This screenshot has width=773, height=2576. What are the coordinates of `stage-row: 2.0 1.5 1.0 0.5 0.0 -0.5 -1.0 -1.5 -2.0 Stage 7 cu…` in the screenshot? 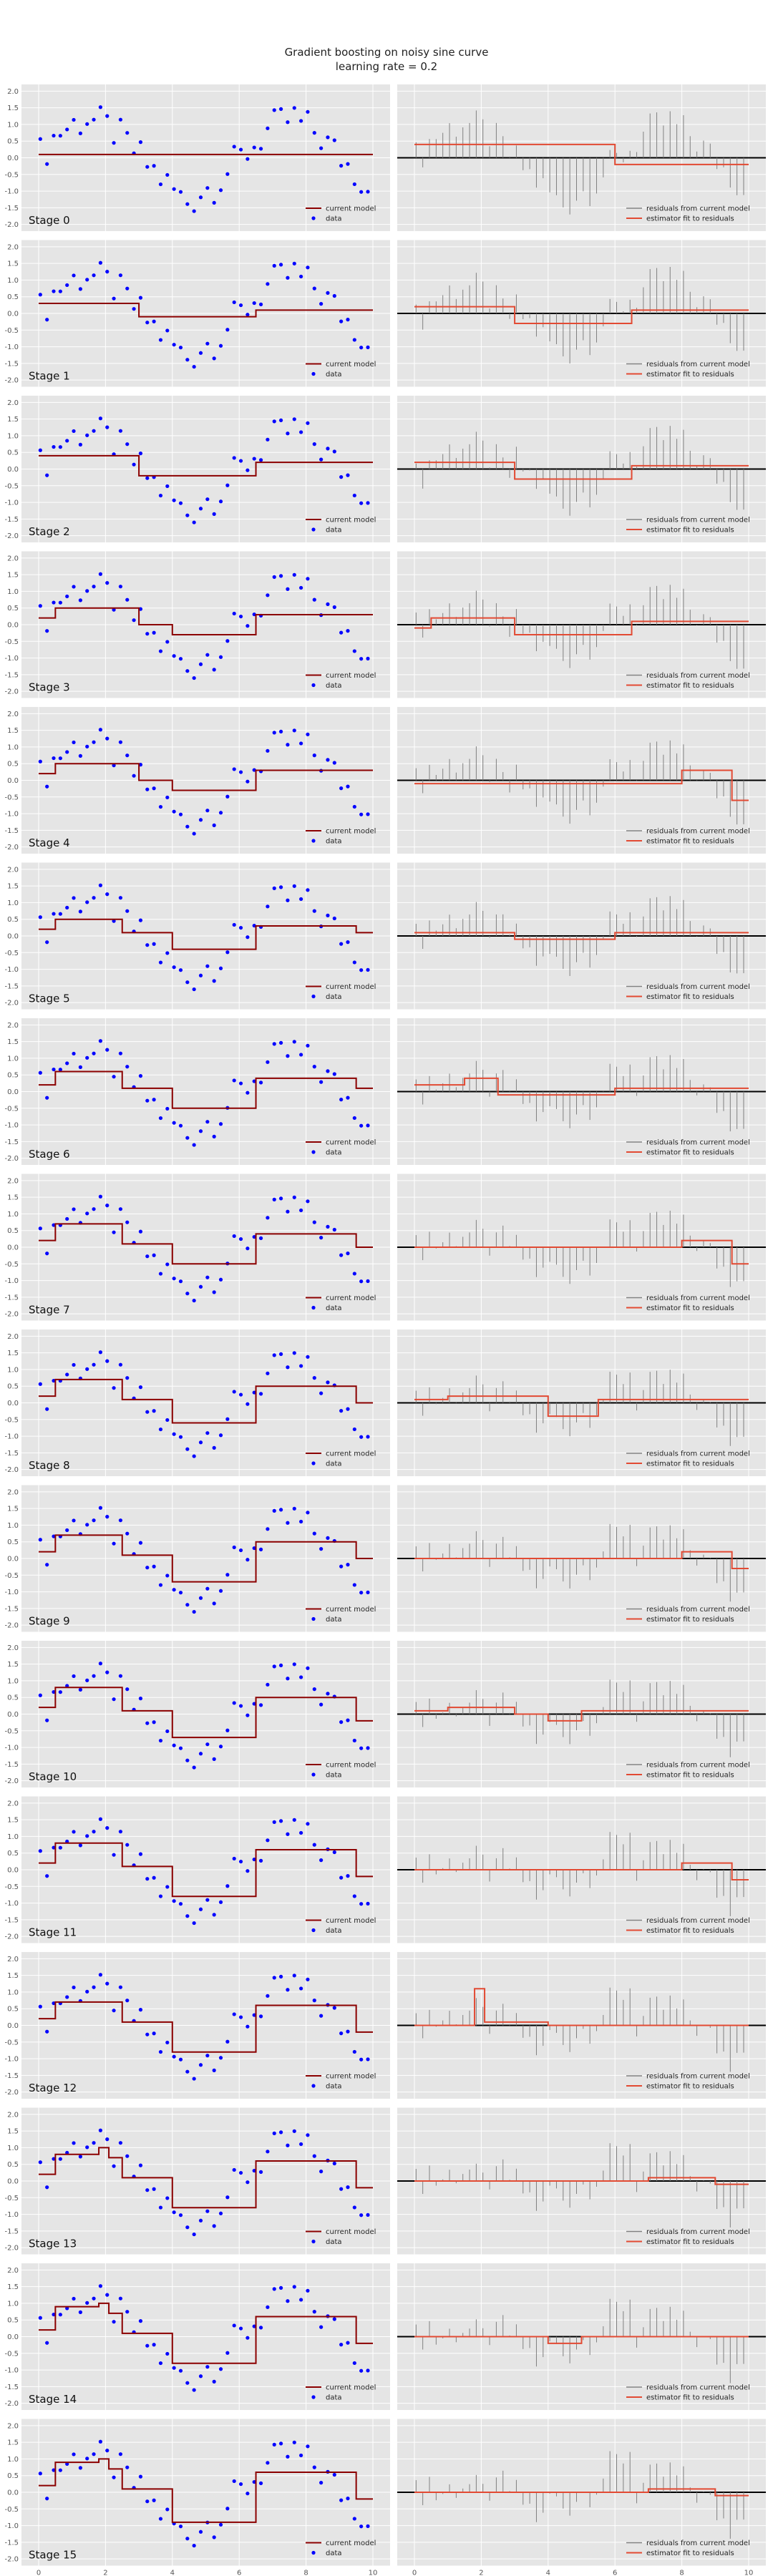 It's located at (385, 1247).